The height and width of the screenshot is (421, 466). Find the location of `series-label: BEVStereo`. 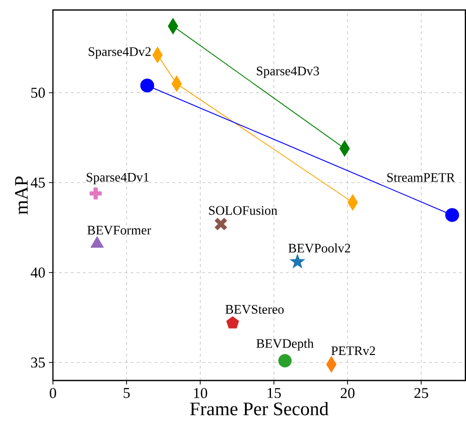

series-label: BEVStereo is located at coordinates (254, 309).